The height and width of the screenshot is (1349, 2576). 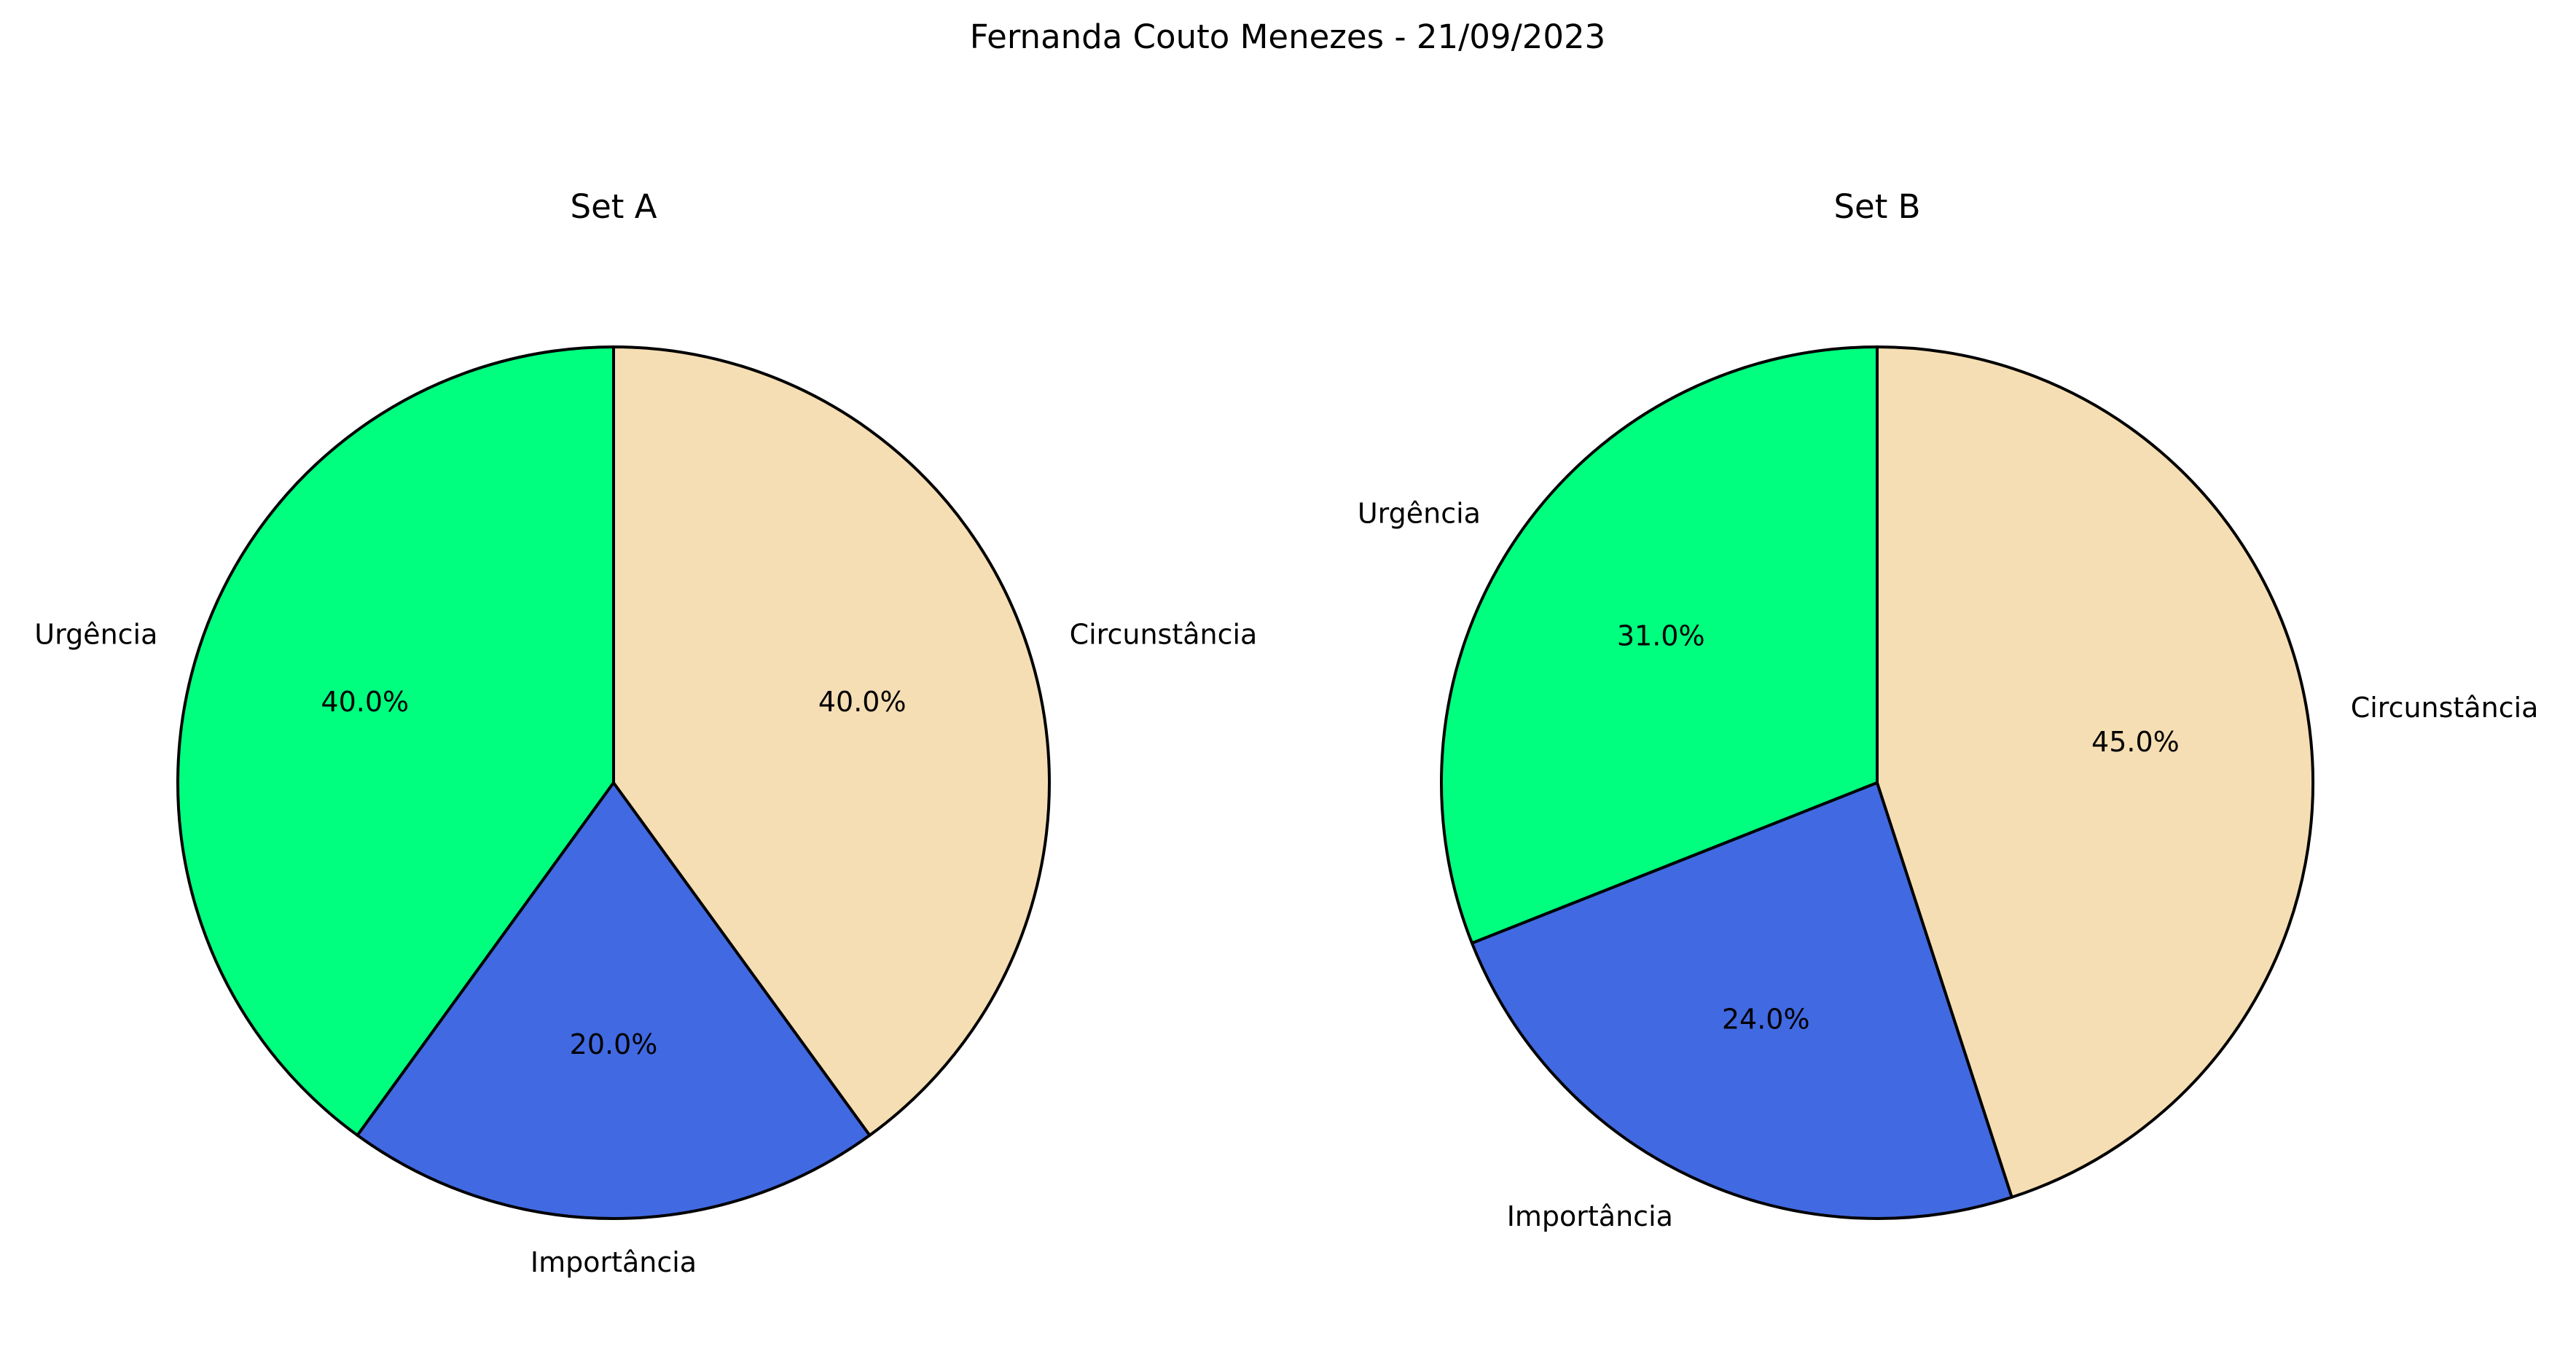 I want to click on slice-label-set-a-circunstancia: Circunstância, so click(x=1164, y=635).